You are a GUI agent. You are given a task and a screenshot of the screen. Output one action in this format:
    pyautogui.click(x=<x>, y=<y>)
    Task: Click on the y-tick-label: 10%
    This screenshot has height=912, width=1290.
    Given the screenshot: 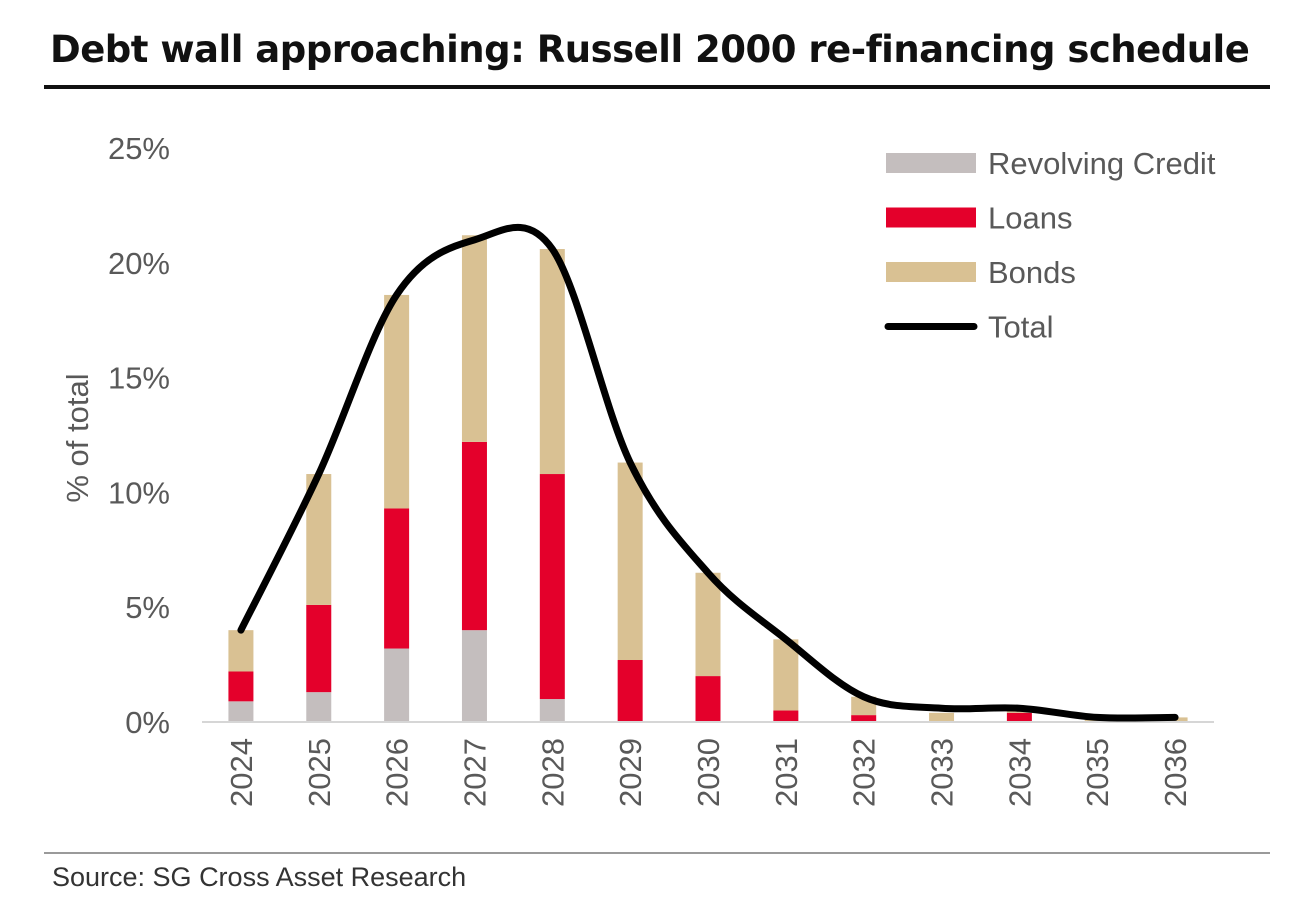 What is the action you would take?
    pyautogui.click(x=139, y=492)
    